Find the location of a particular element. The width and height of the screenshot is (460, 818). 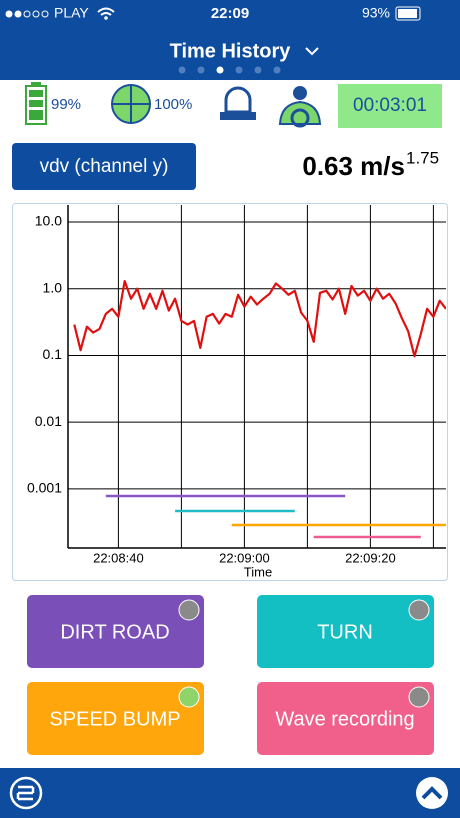

battery-fill is located at coordinates (407, 13).